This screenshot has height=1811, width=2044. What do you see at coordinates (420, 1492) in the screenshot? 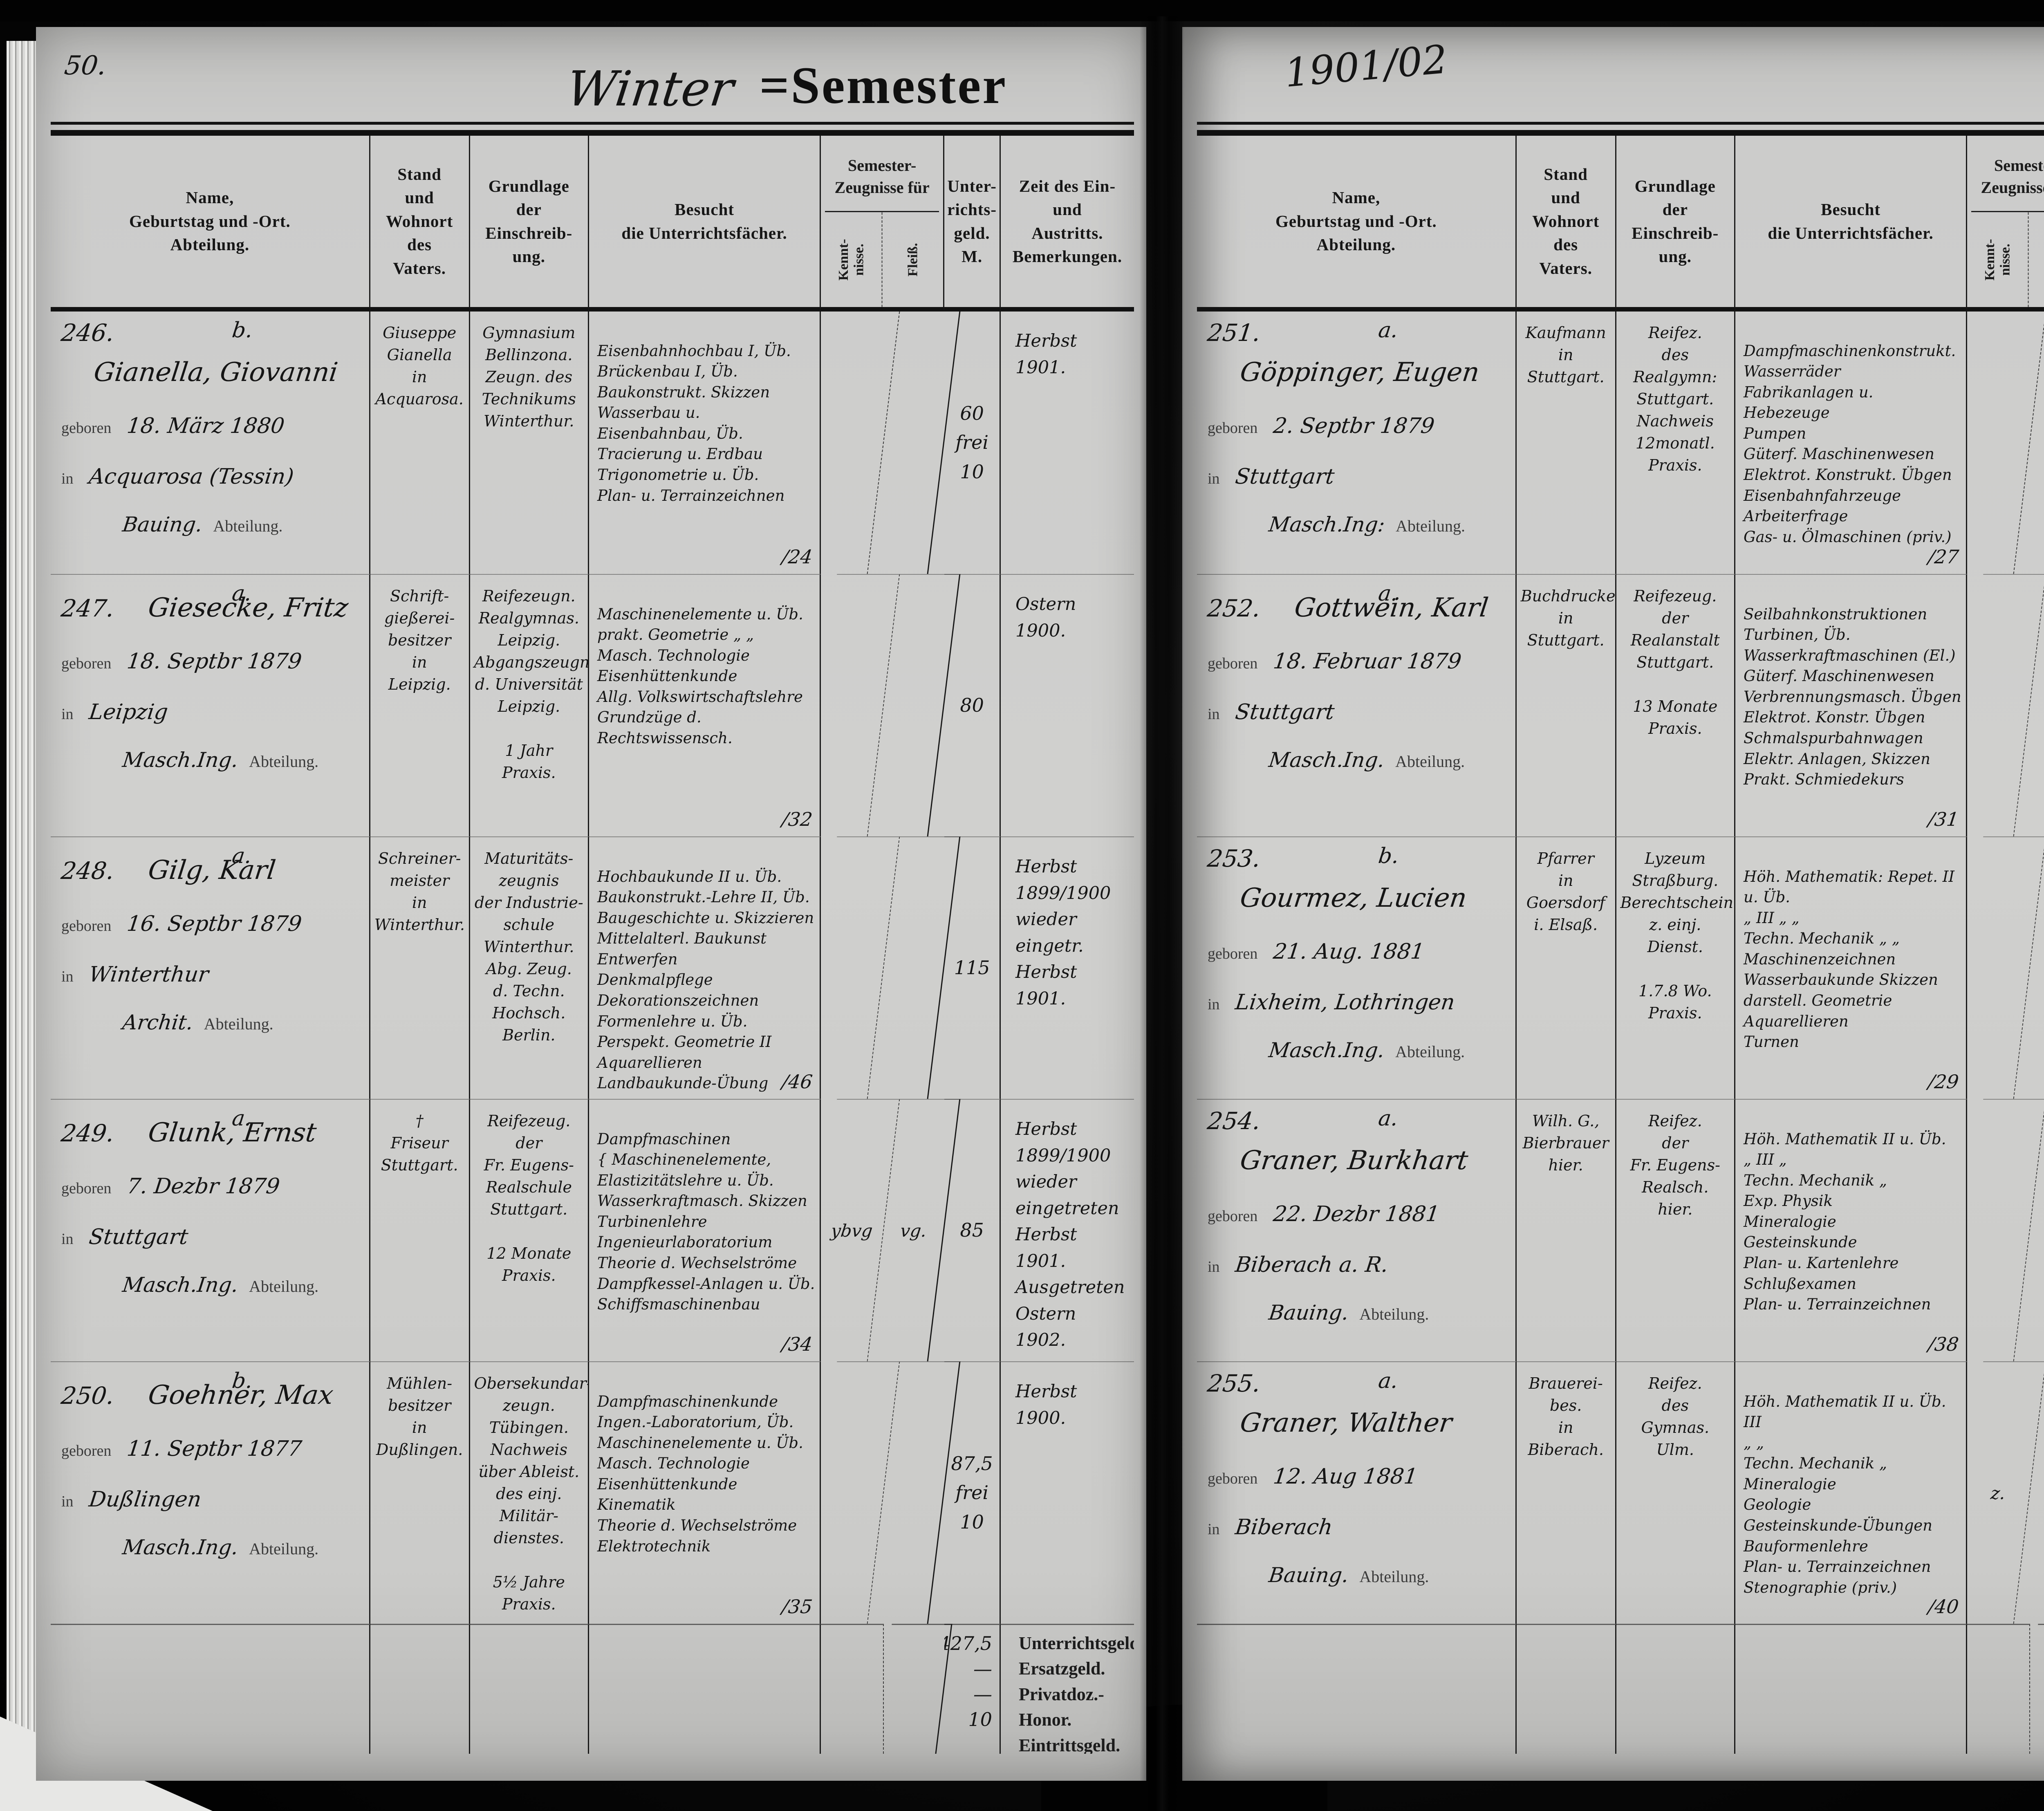
I see `entry-father-cell: Mühlen- besitzer in Dußlingen.` at bounding box center [420, 1492].